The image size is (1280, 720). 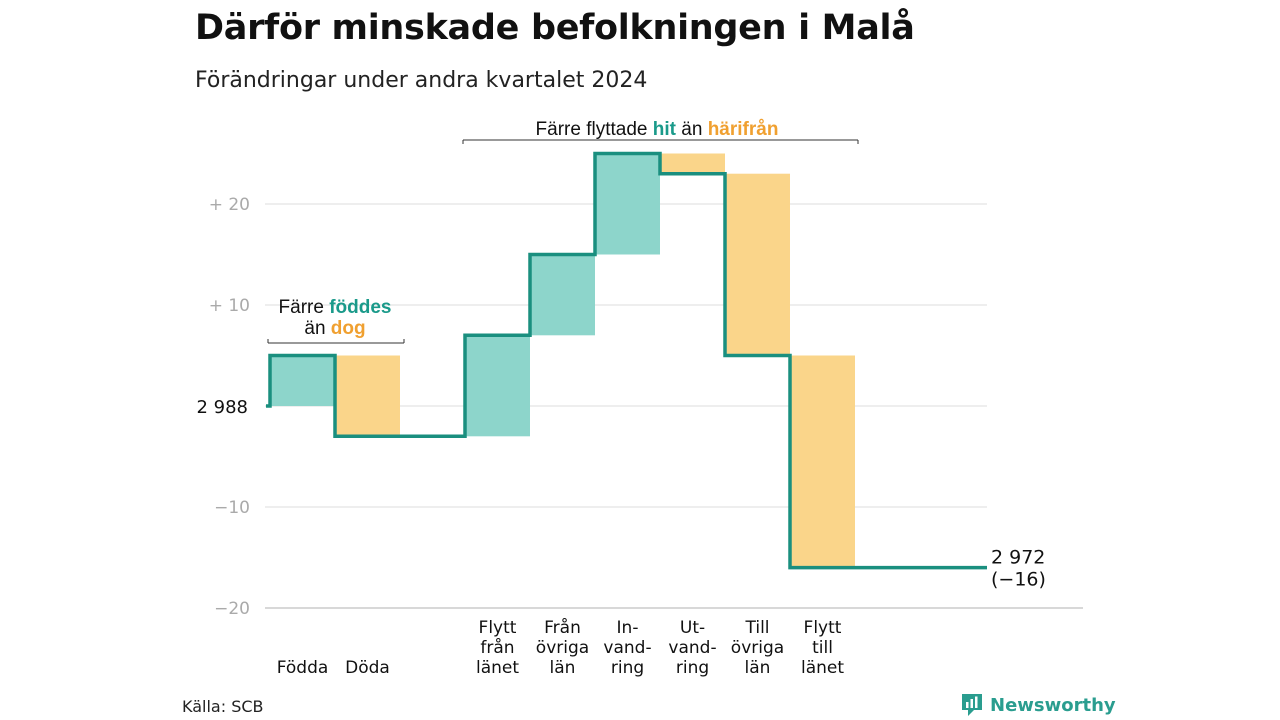 I want to click on brand-logo: Newsworthy, so click(x=1038, y=705).